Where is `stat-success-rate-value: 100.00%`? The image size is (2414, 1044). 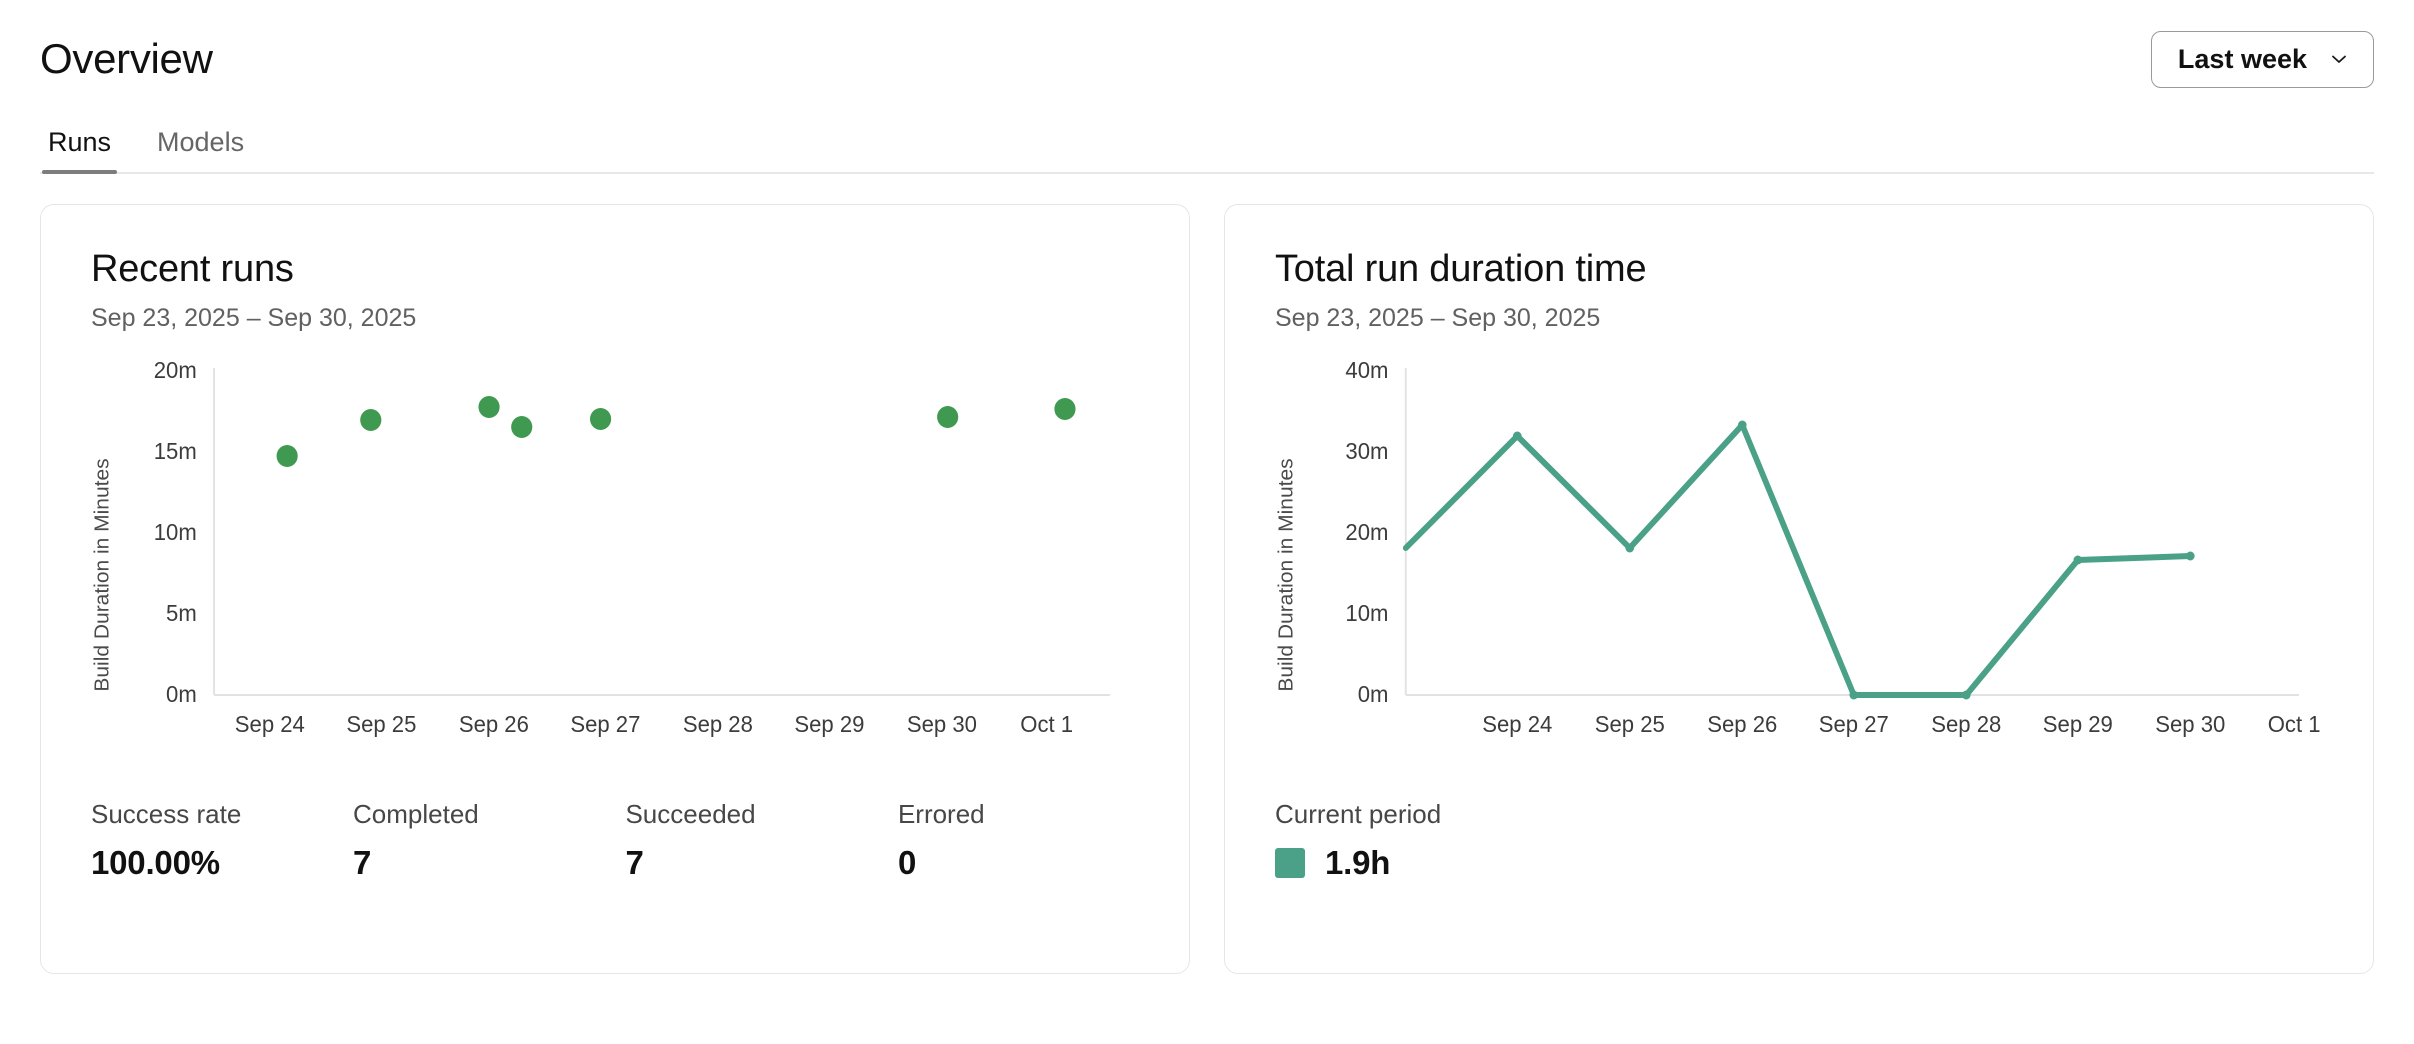
stat-success-rate-value: 100.00% is located at coordinates (155, 862).